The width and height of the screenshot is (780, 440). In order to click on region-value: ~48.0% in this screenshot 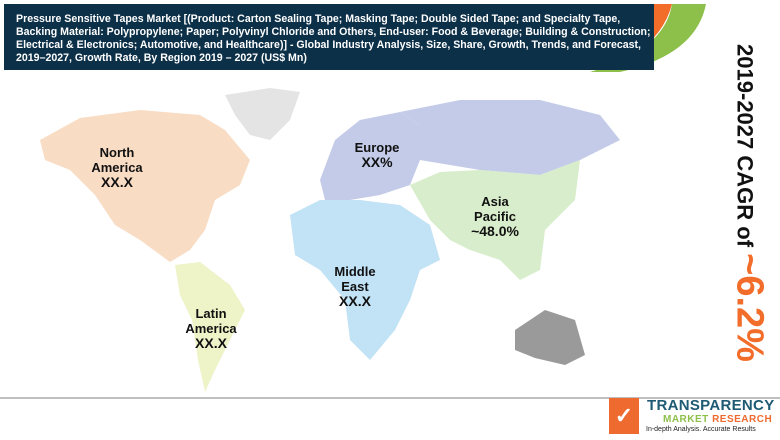, I will do `click(495, 231)`.